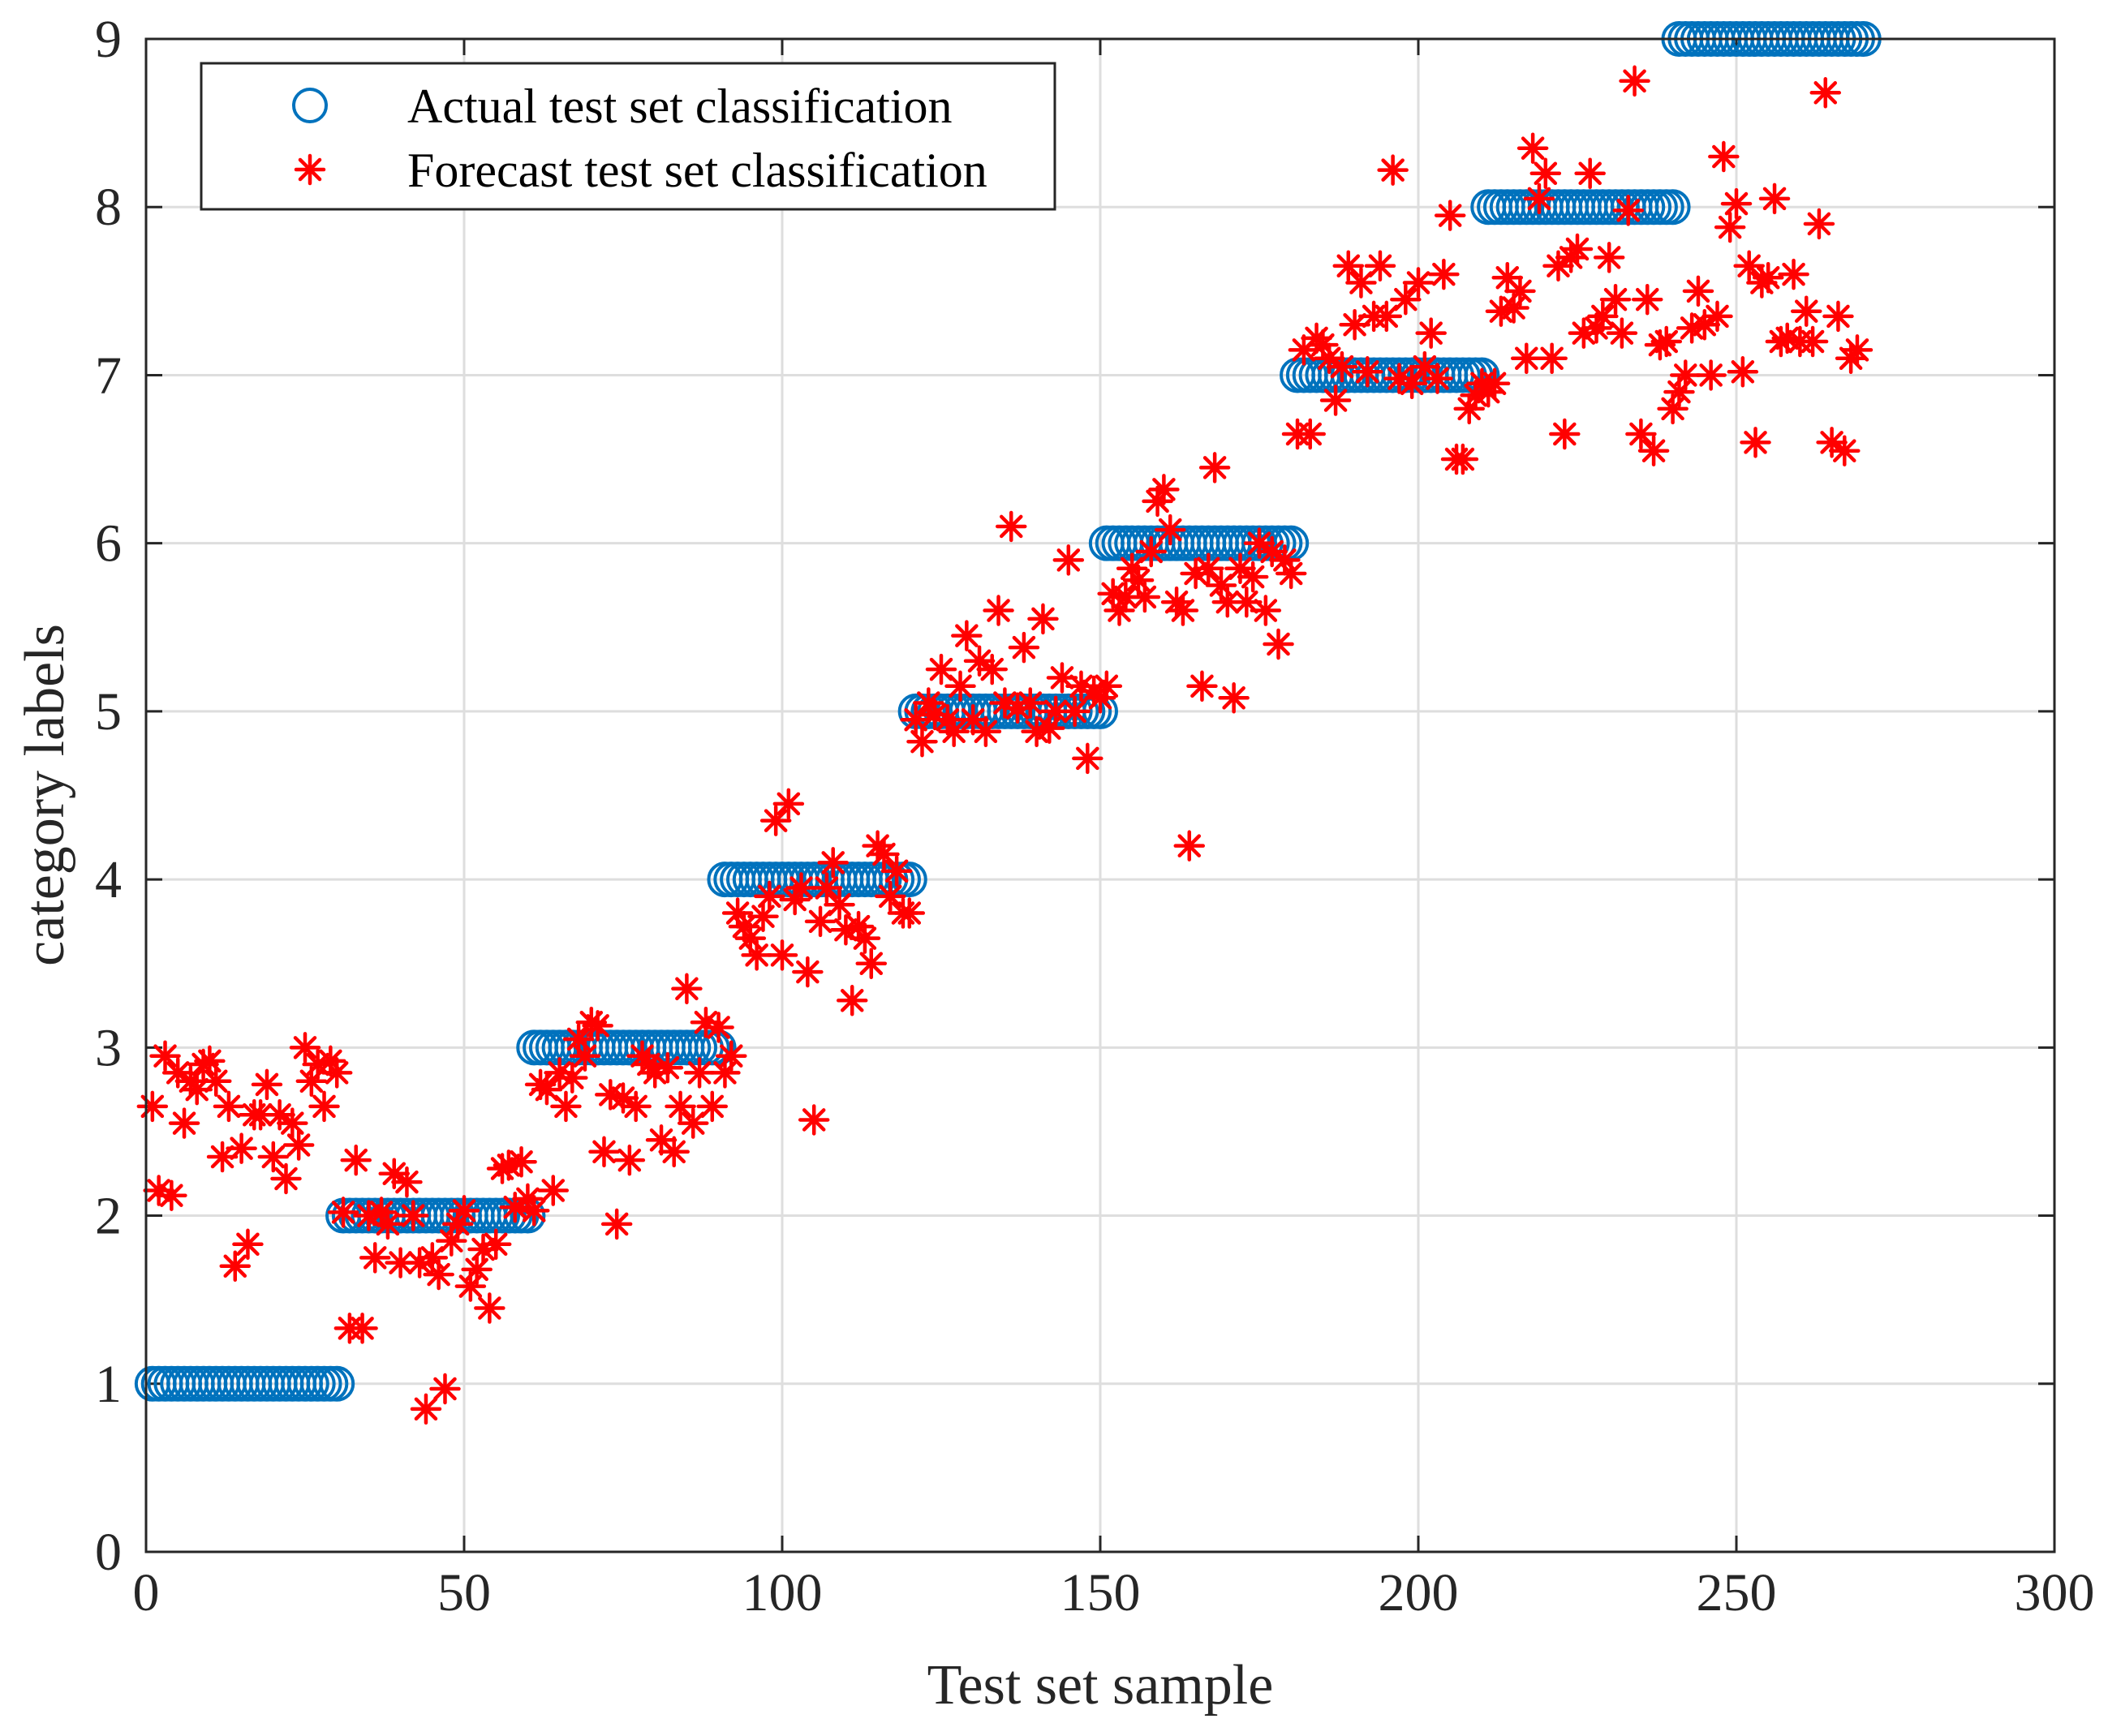 The image size is (2108, 1736). What do you see at coordinates (108, 1552) in the screenshot?
I see `y-tick-label: 0` at bounding box center [108, 1552].